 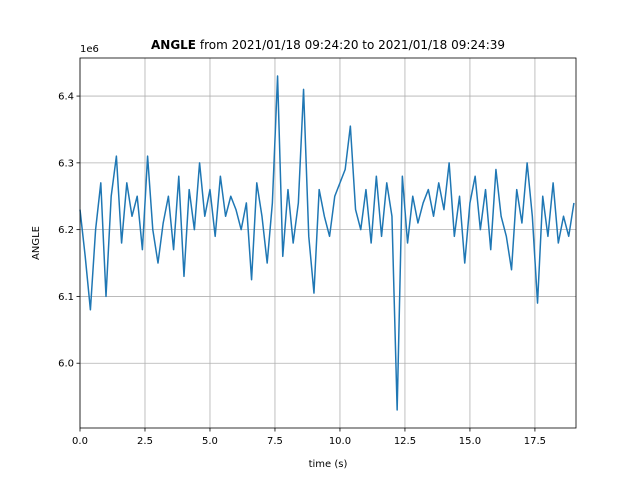 What do you see at coordinates (66, 230) in the screenshot?
I see `y-tick-label: 6.2` at bounding box center [66, 230].